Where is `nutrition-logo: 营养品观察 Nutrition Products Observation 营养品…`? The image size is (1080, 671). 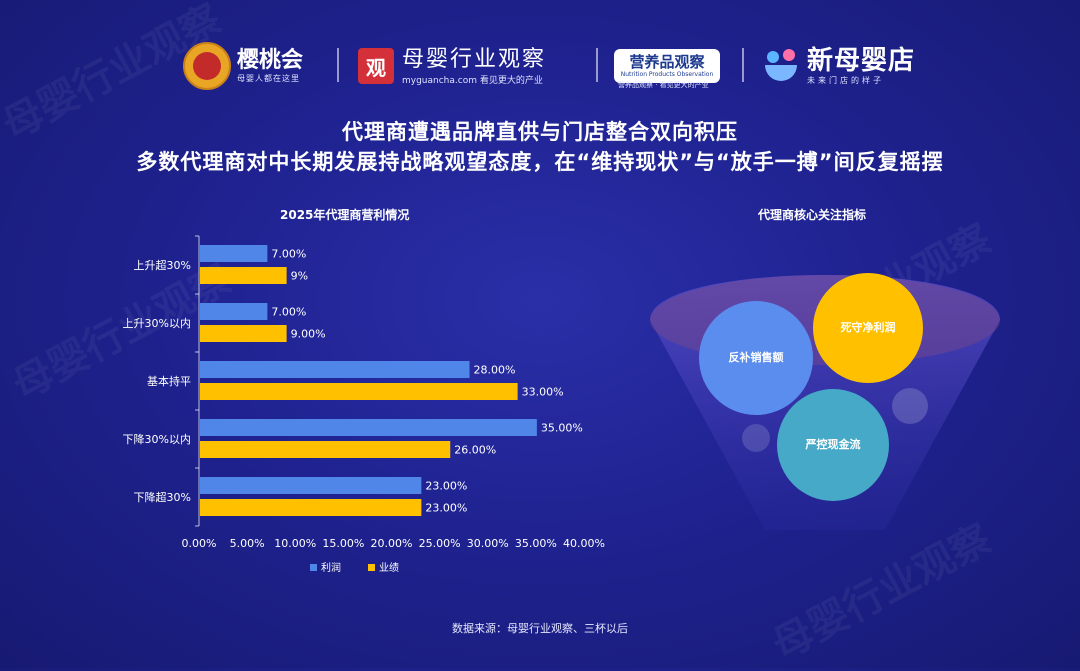
nutrition-logo: 营养品观察 Nutrition Products Observation 营养品… is located at coordinates (667, 66).